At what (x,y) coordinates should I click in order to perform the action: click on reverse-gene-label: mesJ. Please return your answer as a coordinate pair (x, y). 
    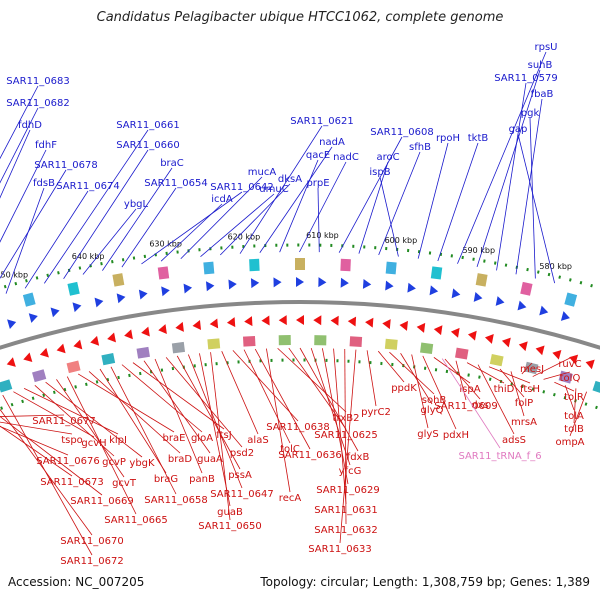
    Looking at the image, I should click on (532, 369).